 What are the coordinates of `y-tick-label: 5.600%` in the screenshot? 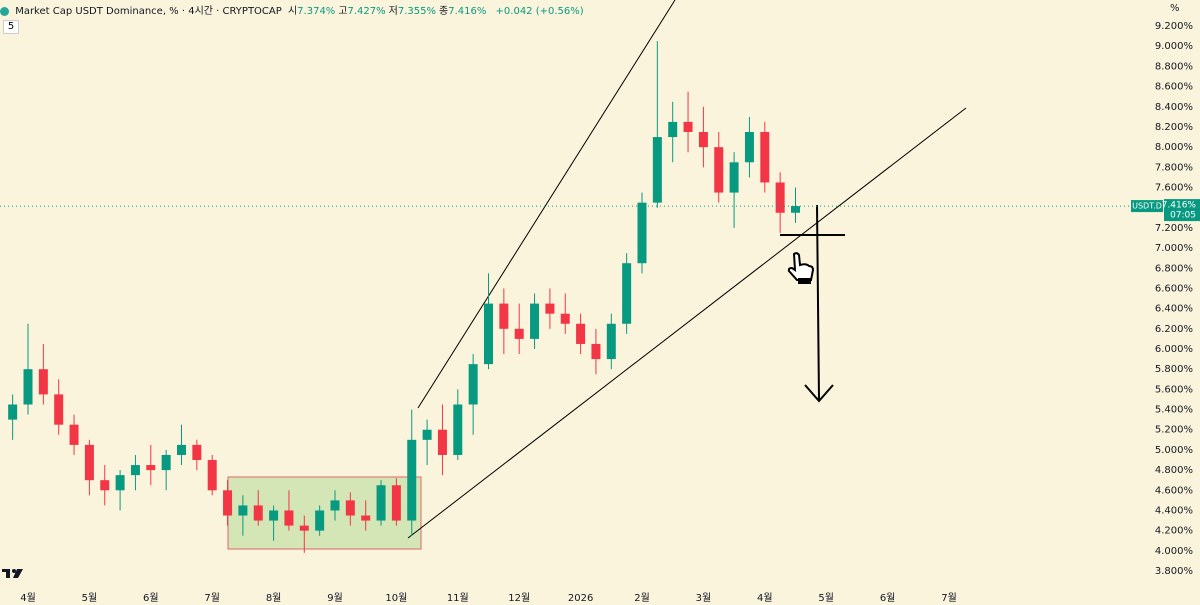 It's located at (1174, 389).